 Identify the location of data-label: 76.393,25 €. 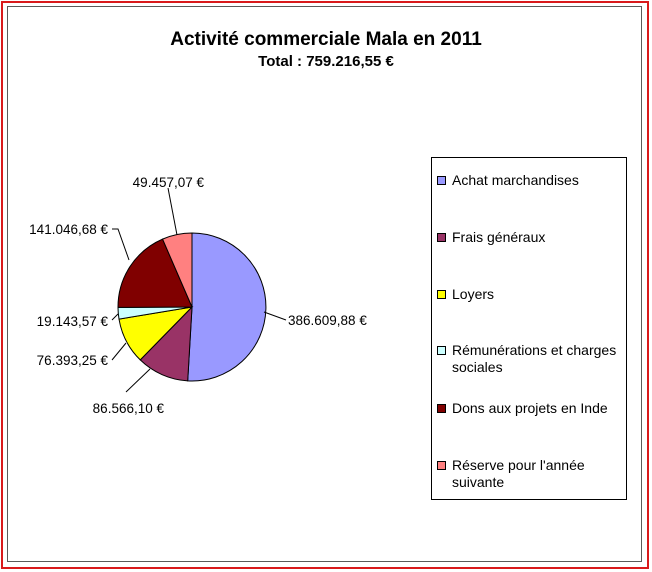
(73, 360).